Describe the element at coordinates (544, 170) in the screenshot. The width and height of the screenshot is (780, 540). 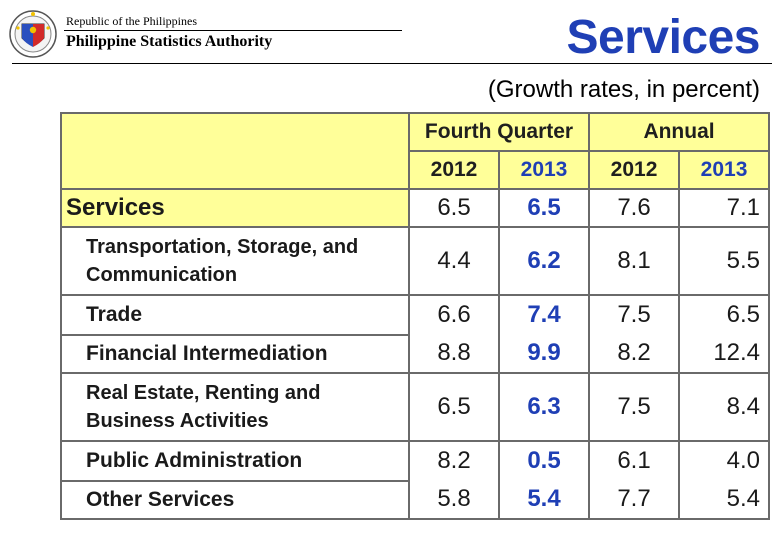
I see `header-year-q-2013: 2013` at that location.